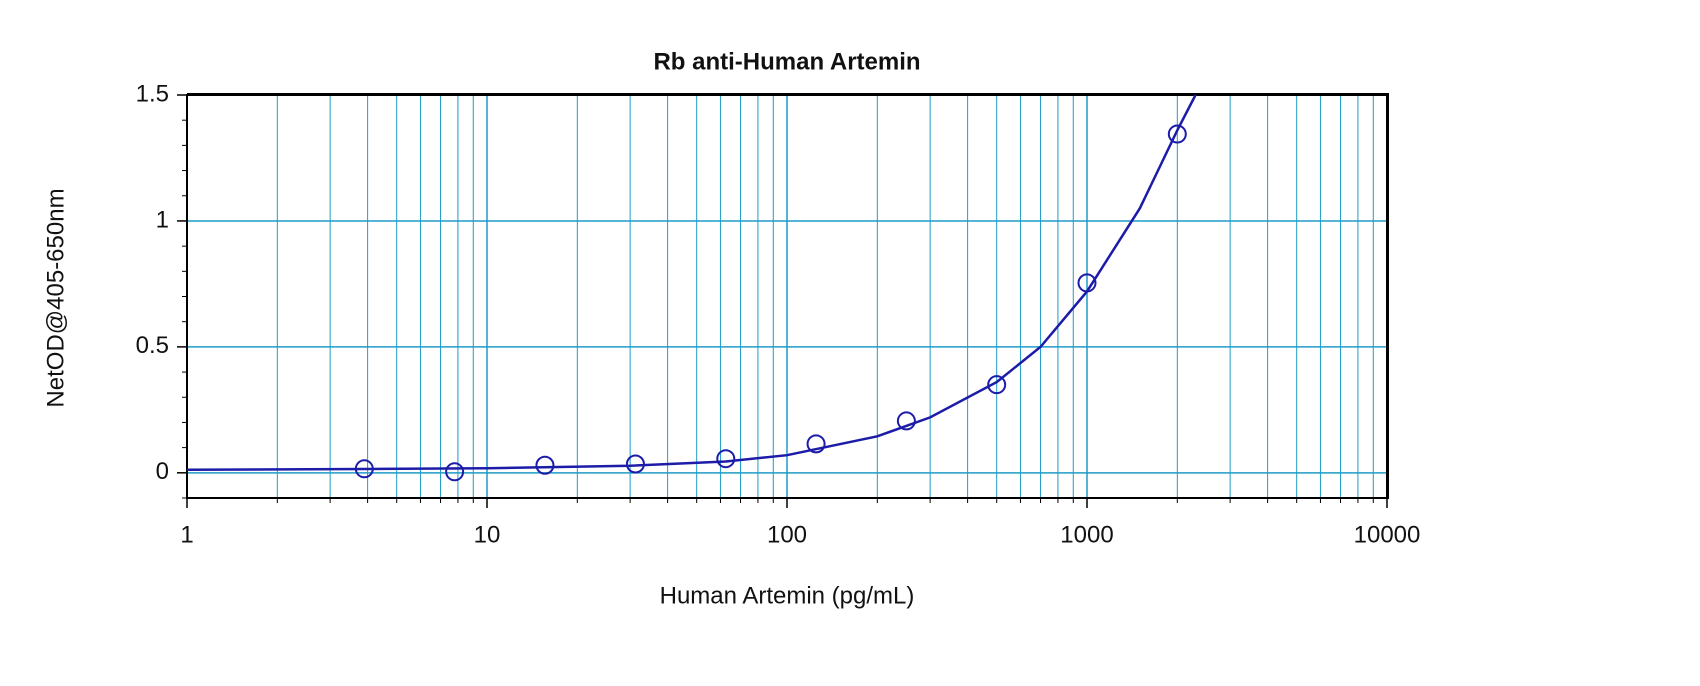  I want to click on y-axis-label: NetOD@405-650nm, so click(55, 297).